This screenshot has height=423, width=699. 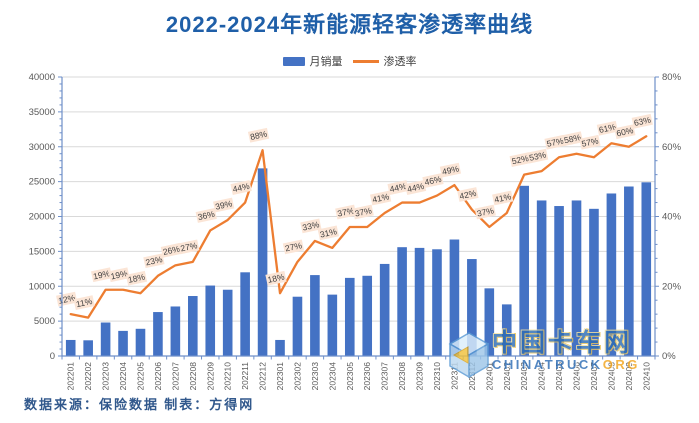 I want to click on svg-text: 18%, so click(x=276, y=277).